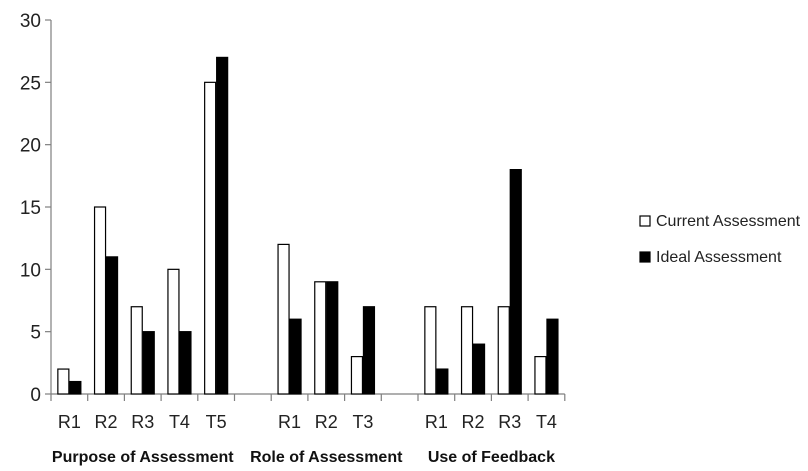  Describe the element at coordinates (719, 257) in the screenshot. I see `legend-label: Ideal Assessment` at that location.